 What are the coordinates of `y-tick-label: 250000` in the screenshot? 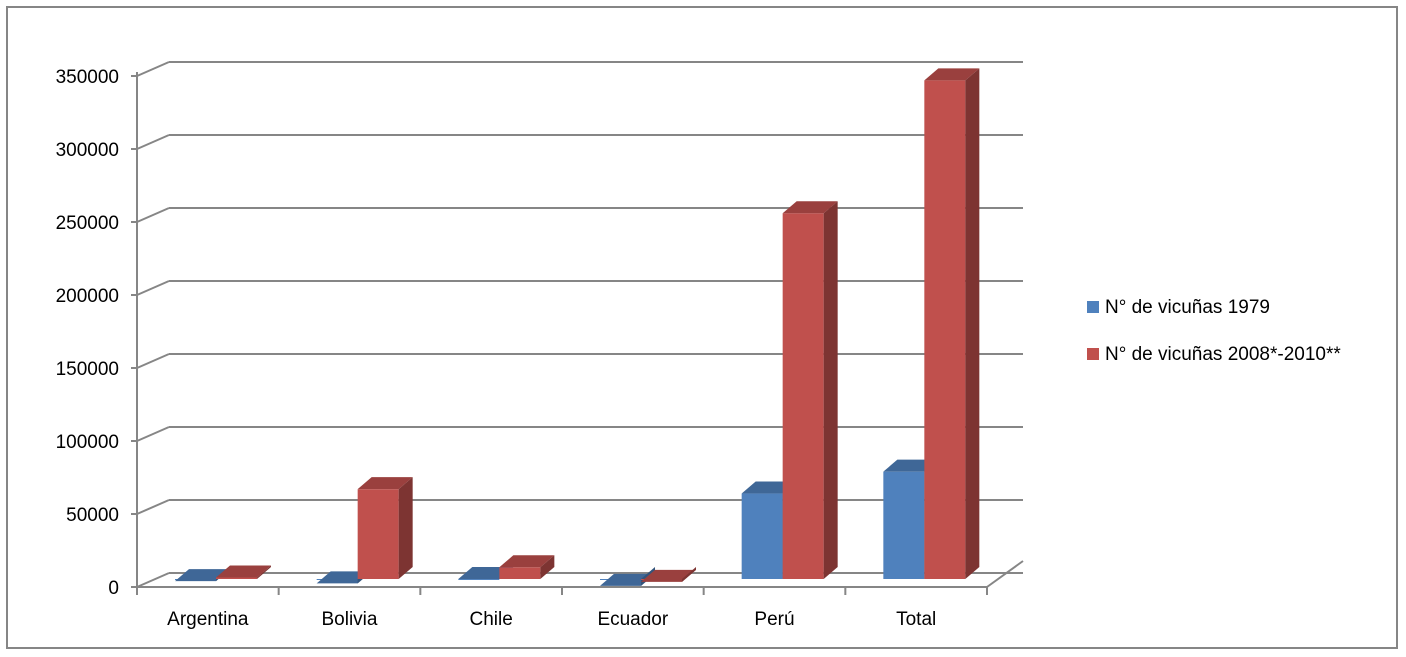 It's located at (87, 223).